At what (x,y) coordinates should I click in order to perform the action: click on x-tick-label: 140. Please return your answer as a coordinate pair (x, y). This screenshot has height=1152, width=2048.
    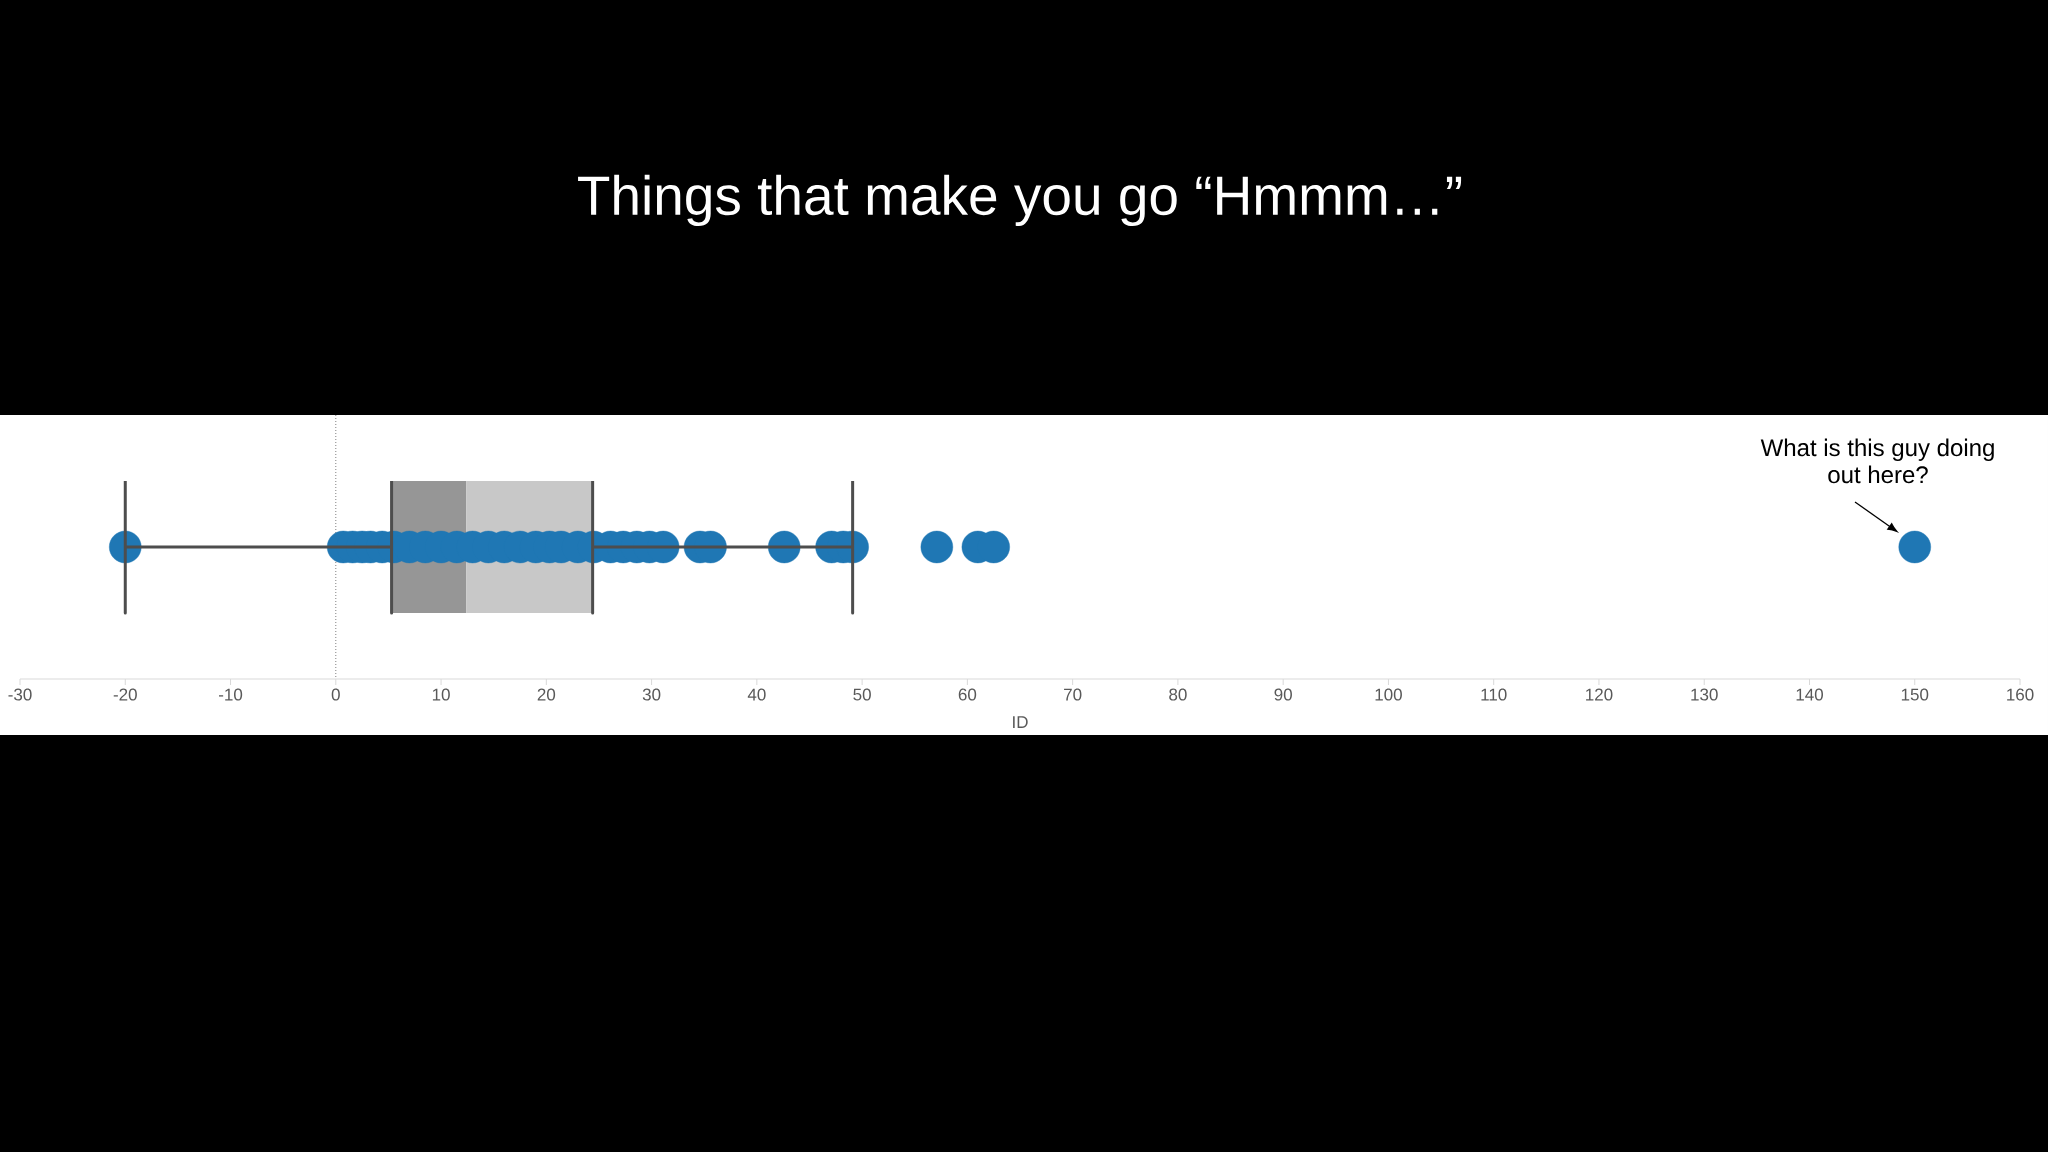
    Looking at the image, I should click on (1810, 694).